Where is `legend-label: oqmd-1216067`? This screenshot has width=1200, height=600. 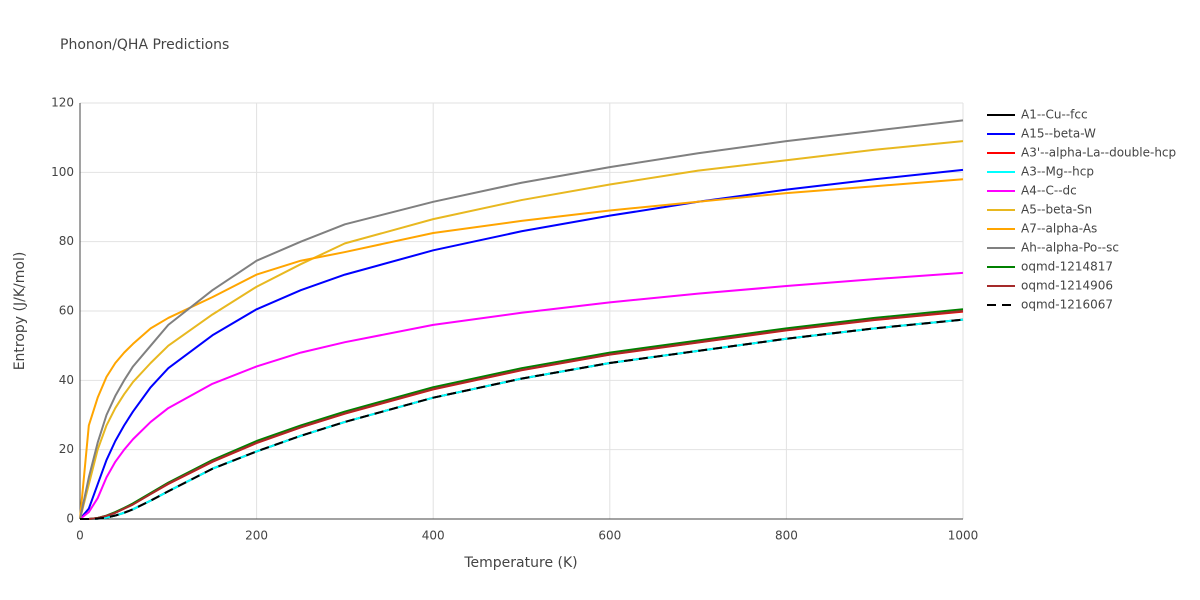
legend-label: oqmd-1216067 is located at coordinates (1067, 305).